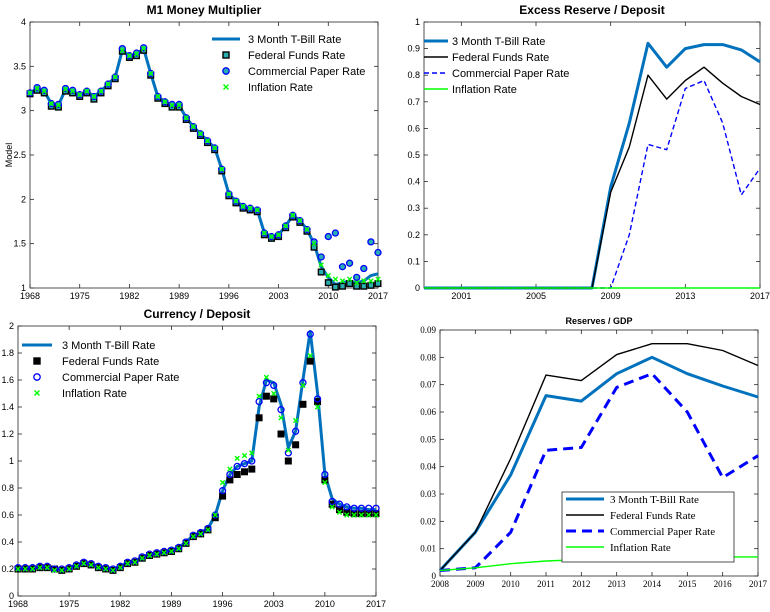  What do you see at coordinates (223, 603) in the screenshot?
I see `x-tick-label: 1996` at bounding box center [223, 603].